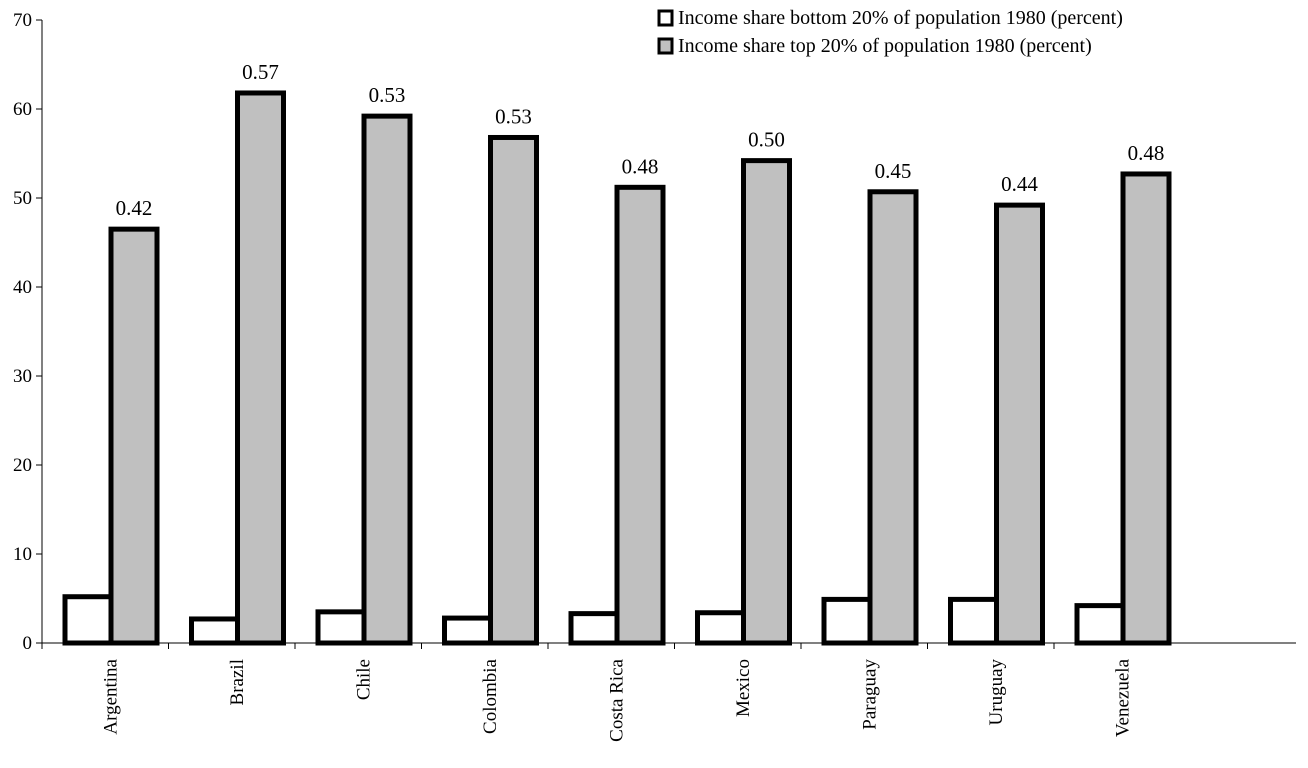 Image resolution: width=1308 pixels, height=768 pixels. I want to click on x-tick-label-chile: Chile, so click(364, 679).